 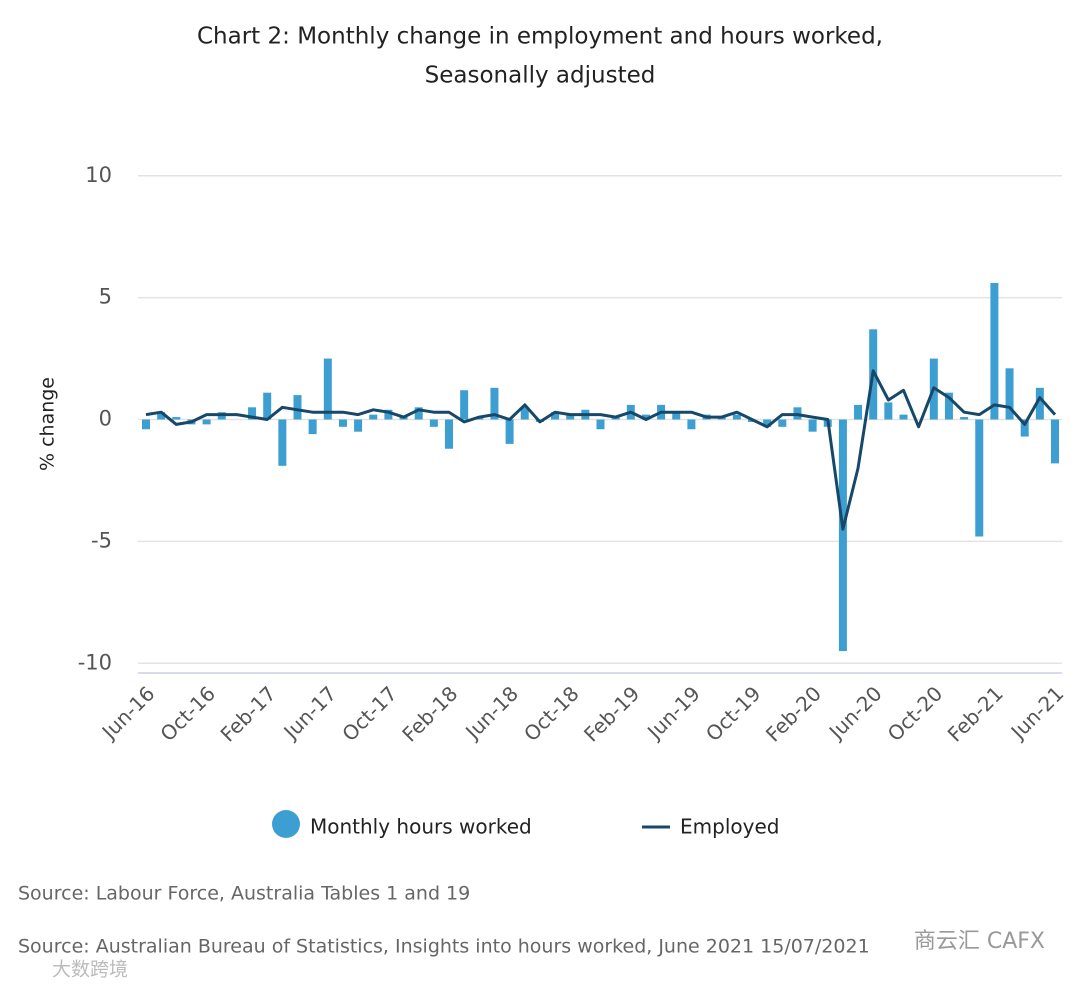 What do you see at coordinates (729, 827) in the screenshot?
I see `legend-label: Employed` at bounding box center [729, 827].